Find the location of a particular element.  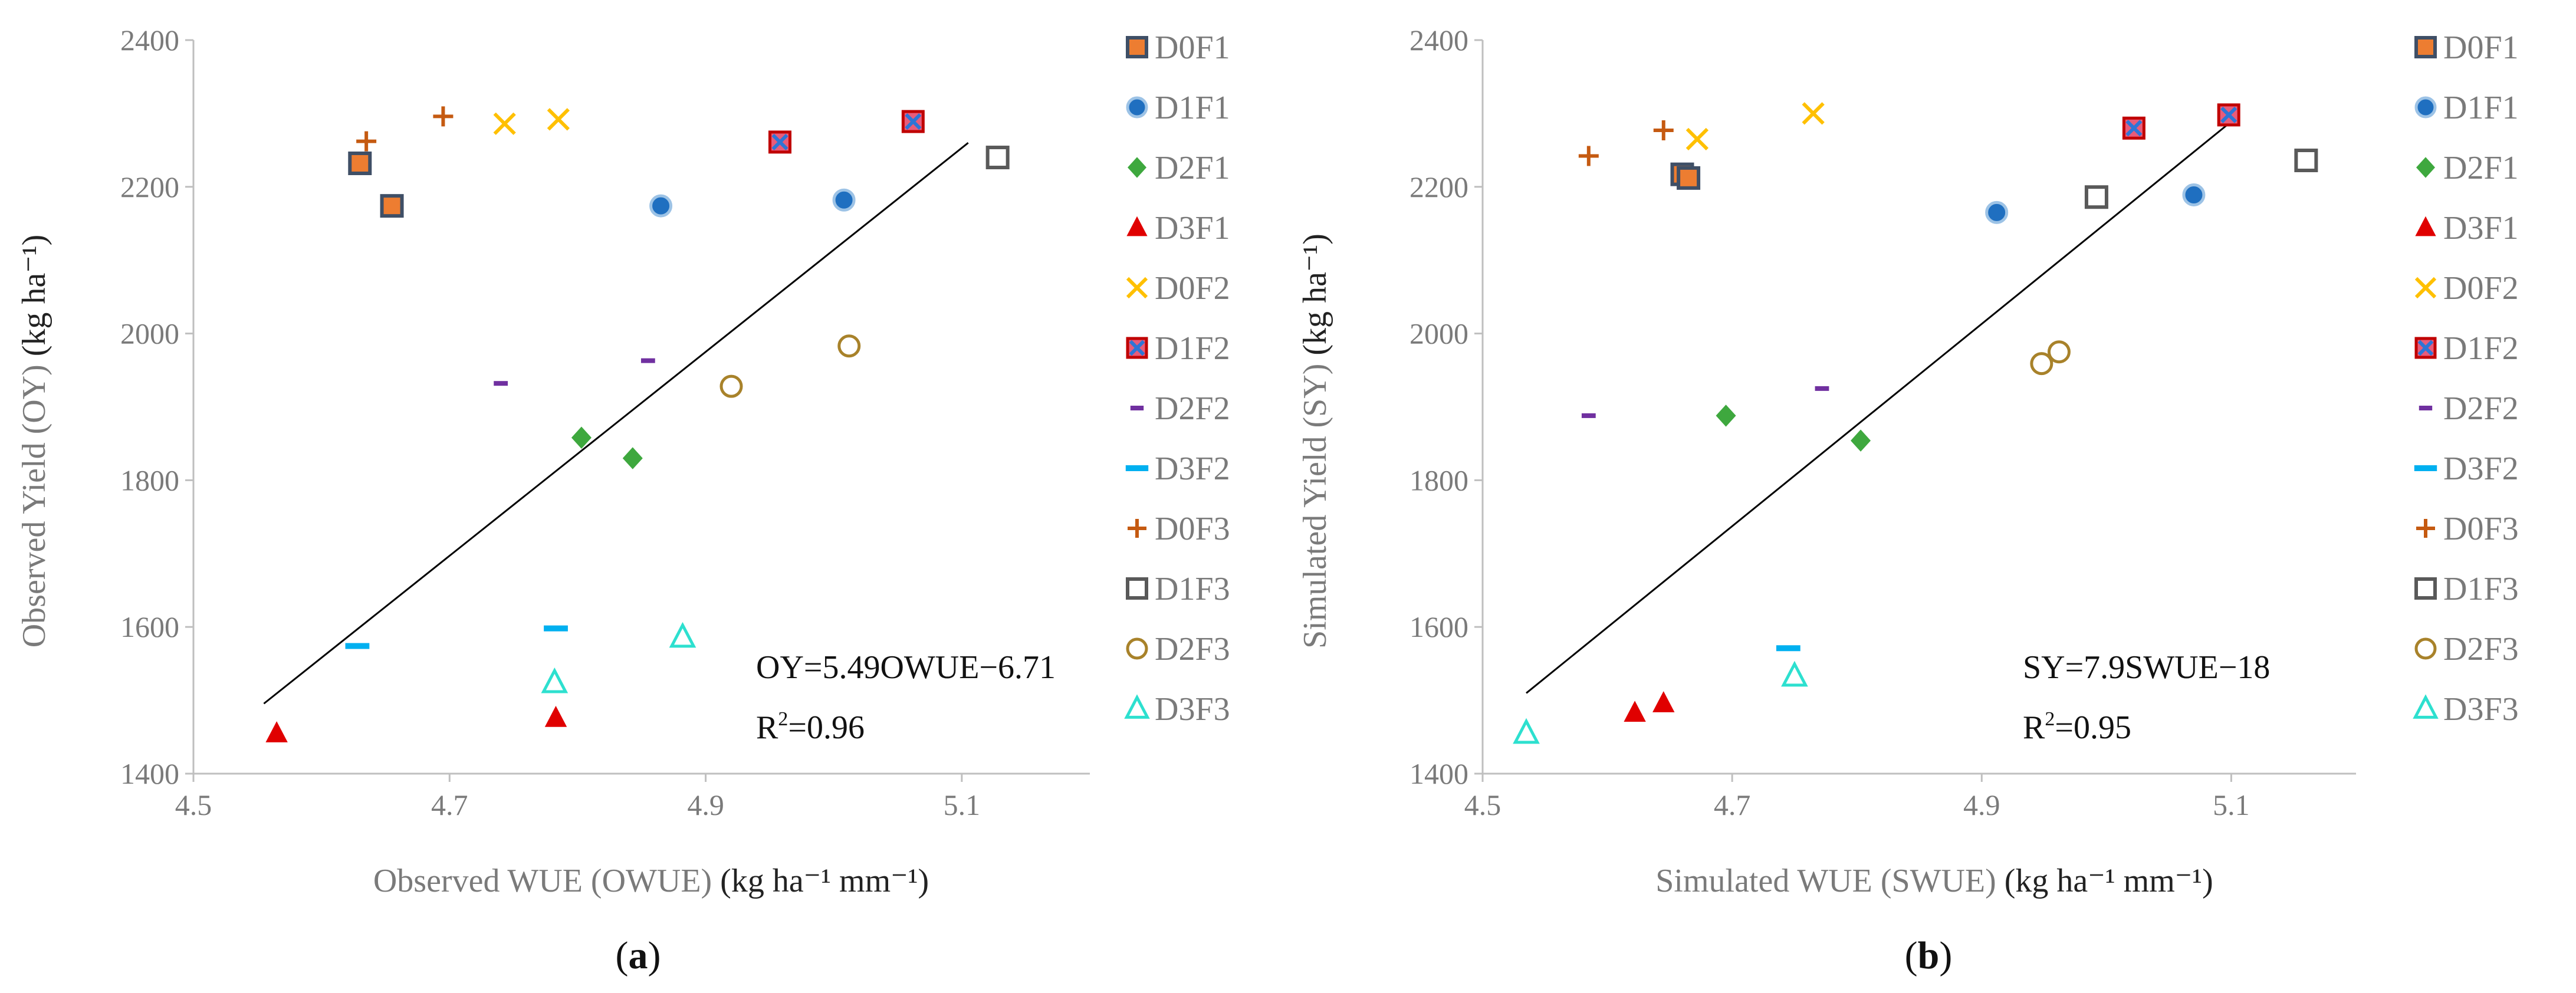

legend-marker-d3f2 is located at coordinates (2425, 468).